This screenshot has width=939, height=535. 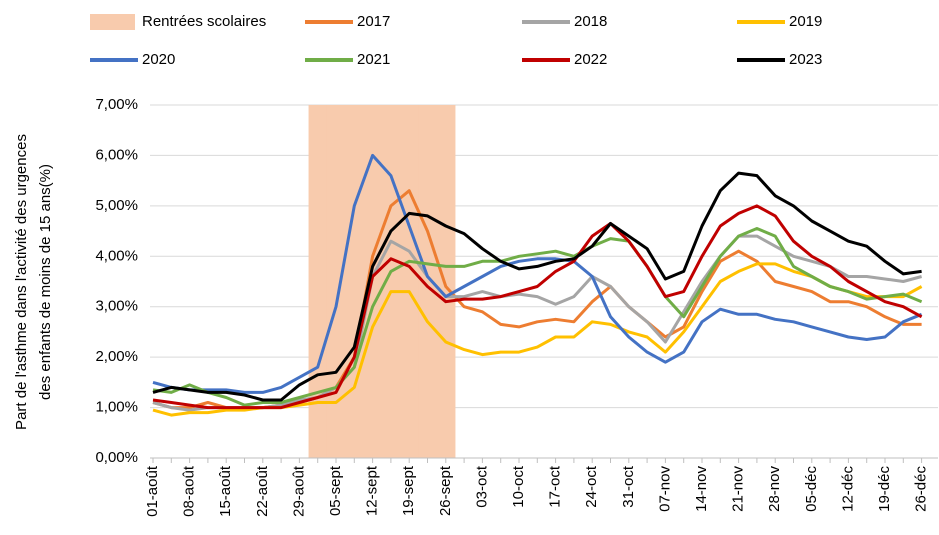 What do you see at coordinates (811, 489) in the screenshot?
I see `x-tick-label: 05-déc` at bounding box center [811, 489].